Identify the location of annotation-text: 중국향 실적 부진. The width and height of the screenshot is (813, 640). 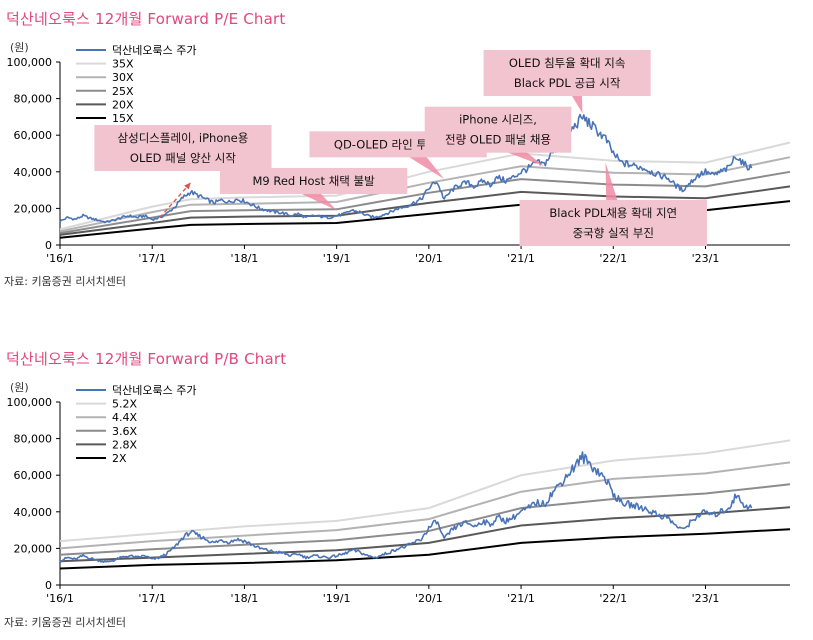
(613, 233).